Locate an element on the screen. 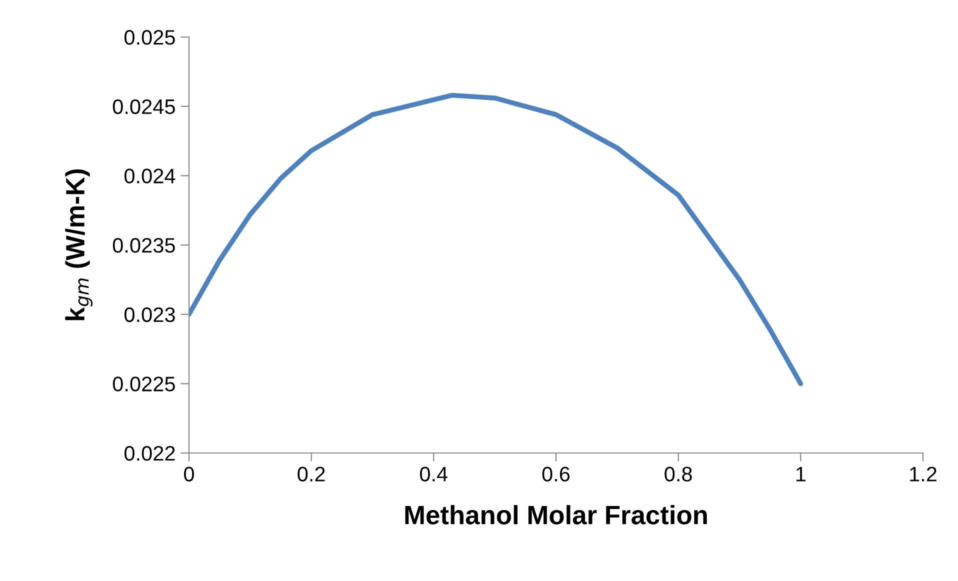 The image size is (958, 581). y-tick-label: 0.0235 is located at coordinates (143, 245).